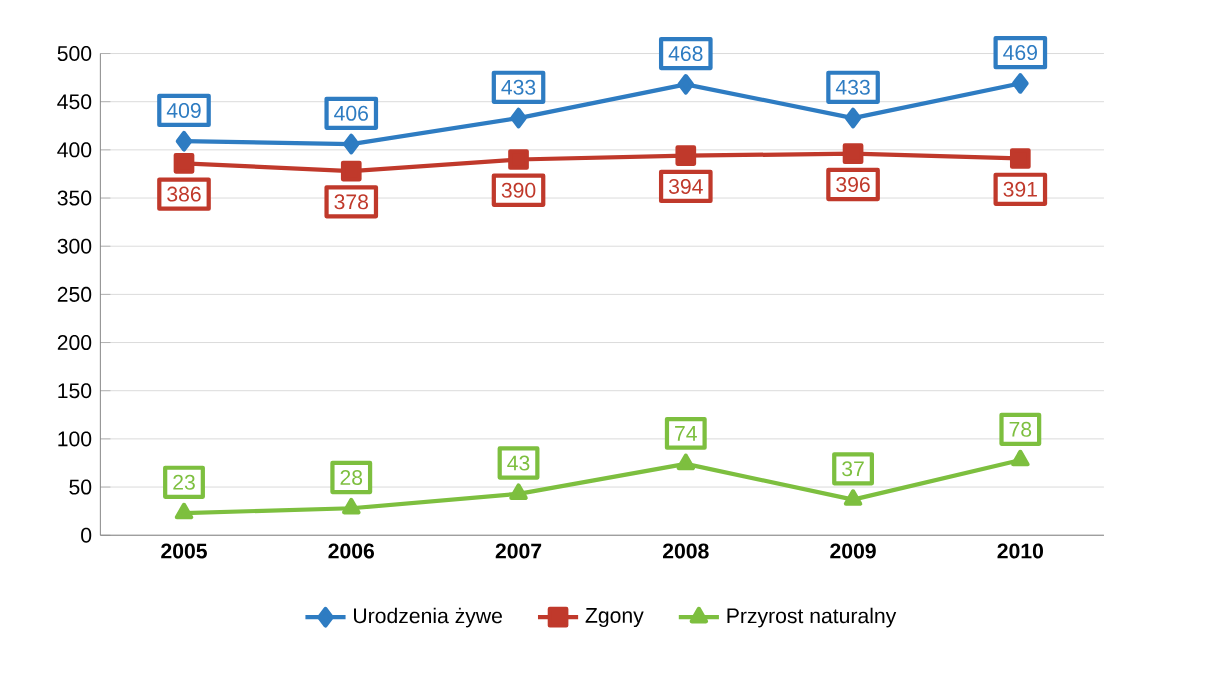 The image size is (1211, 682). I want to click on data-label: 394, so click(685, 186).